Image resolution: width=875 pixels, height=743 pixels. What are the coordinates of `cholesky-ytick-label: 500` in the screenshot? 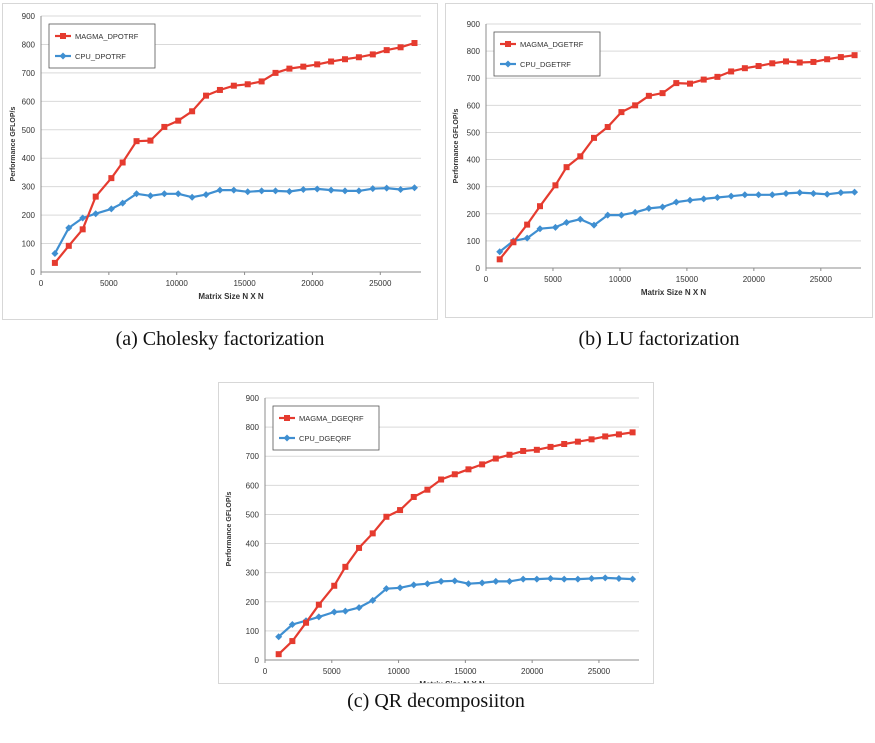 It's located at (29, 130).